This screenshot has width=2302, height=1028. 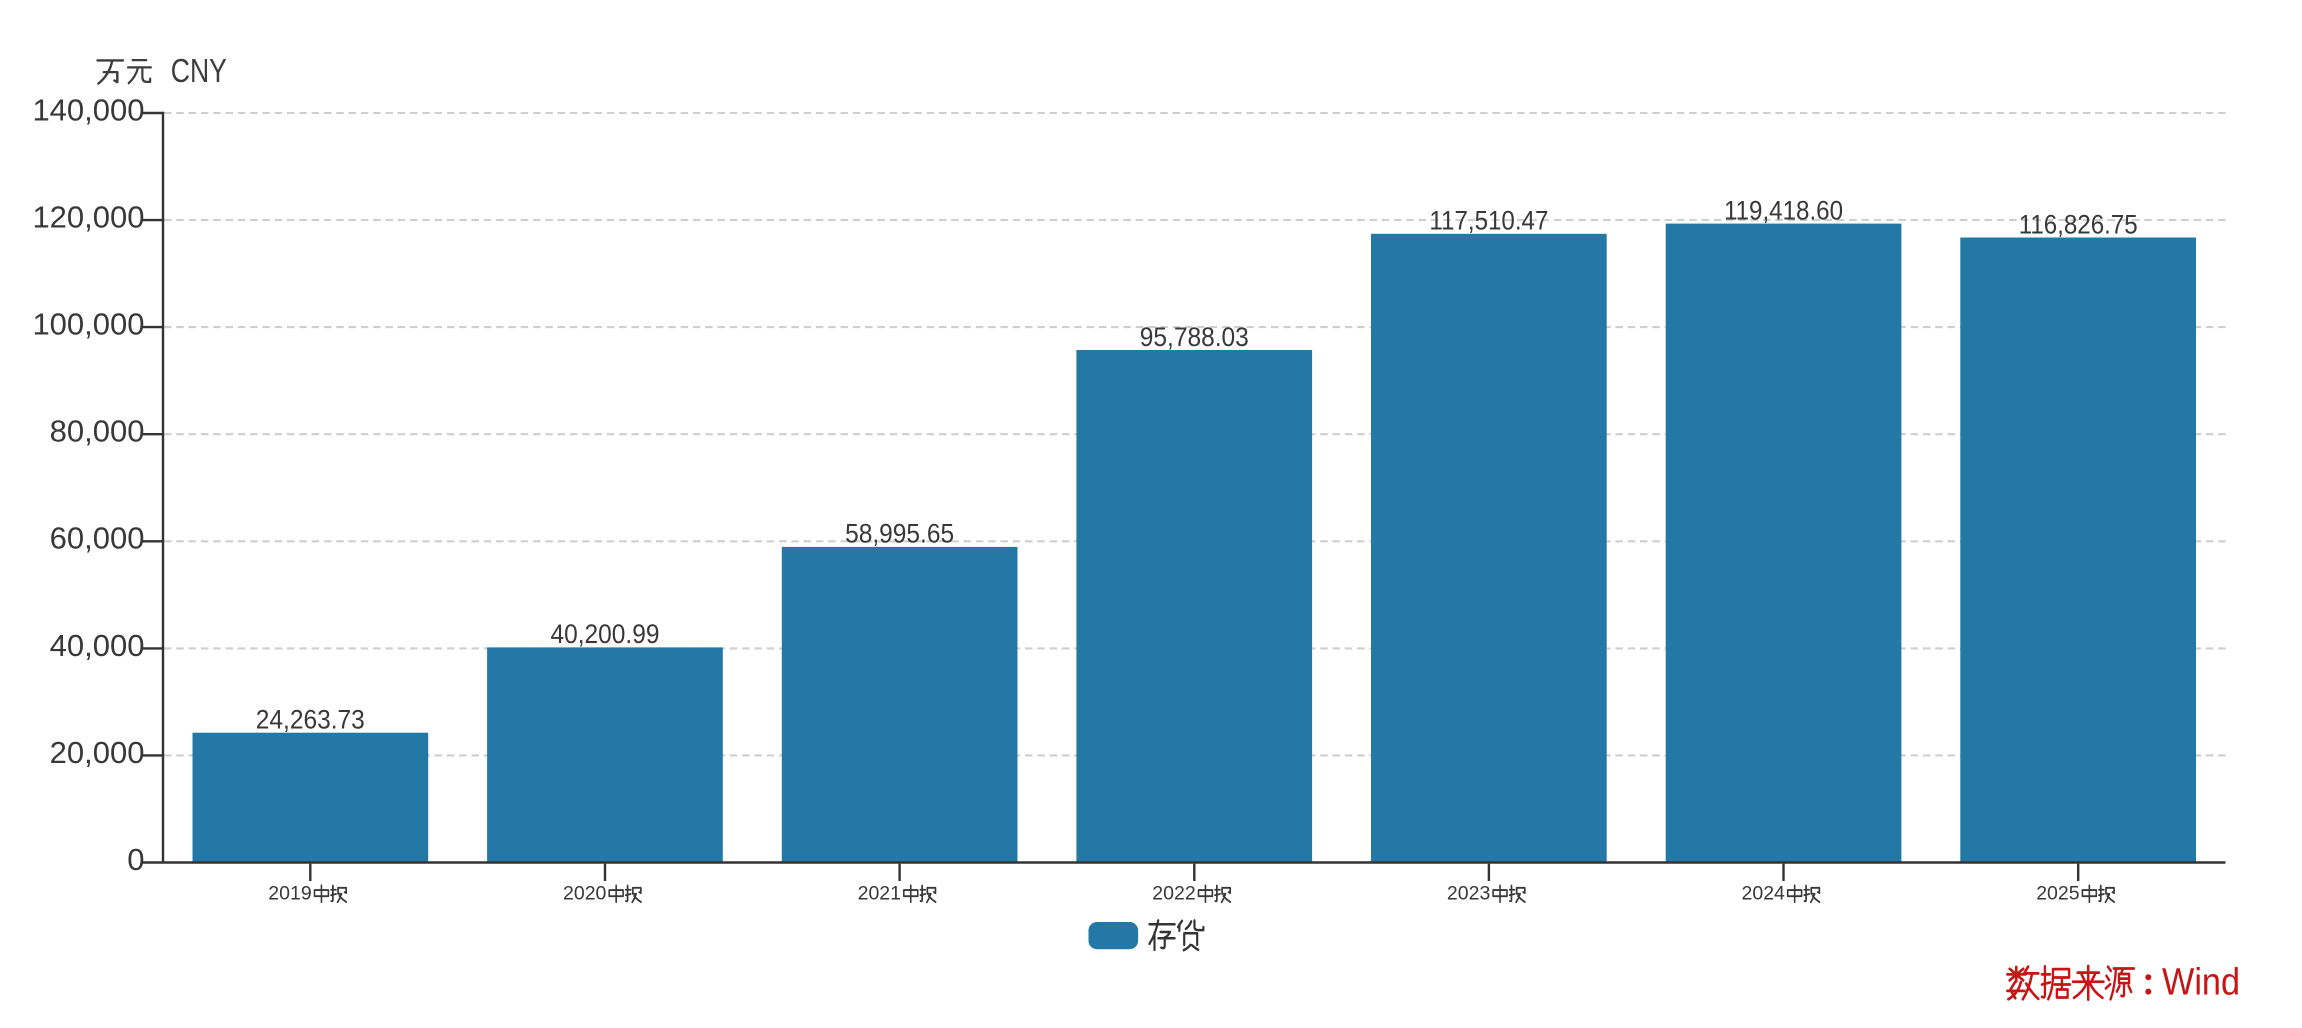 I want to click on svg-text: 80,000, so click(x=97, y=431).